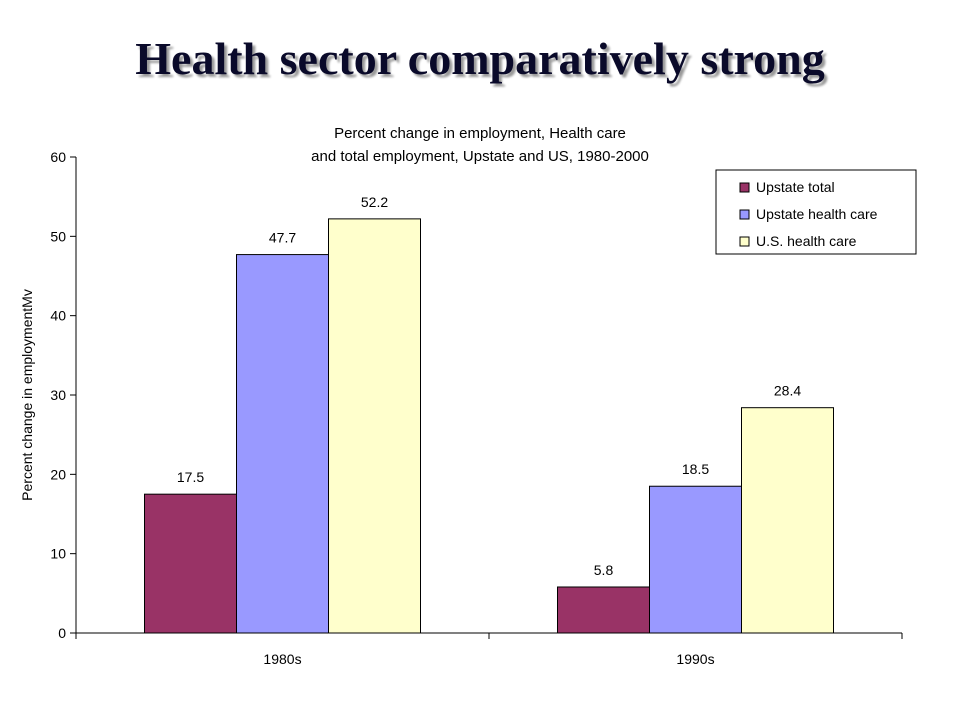 The height and width of the screenshot is (720, 960). I want to click on data-label: 18.5, so click(695, 469).